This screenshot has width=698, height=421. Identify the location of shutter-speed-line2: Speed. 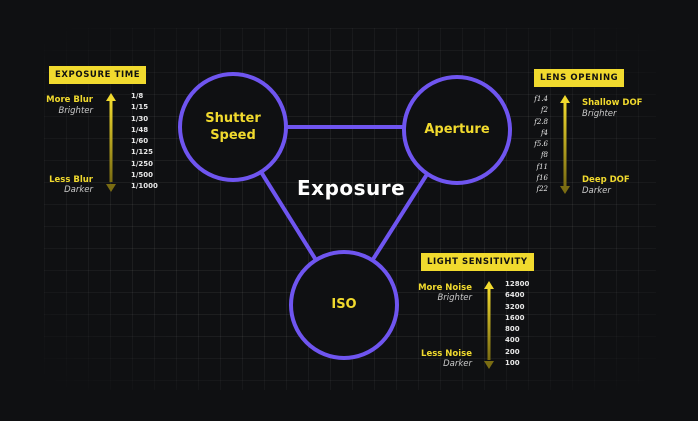
(233, 135).